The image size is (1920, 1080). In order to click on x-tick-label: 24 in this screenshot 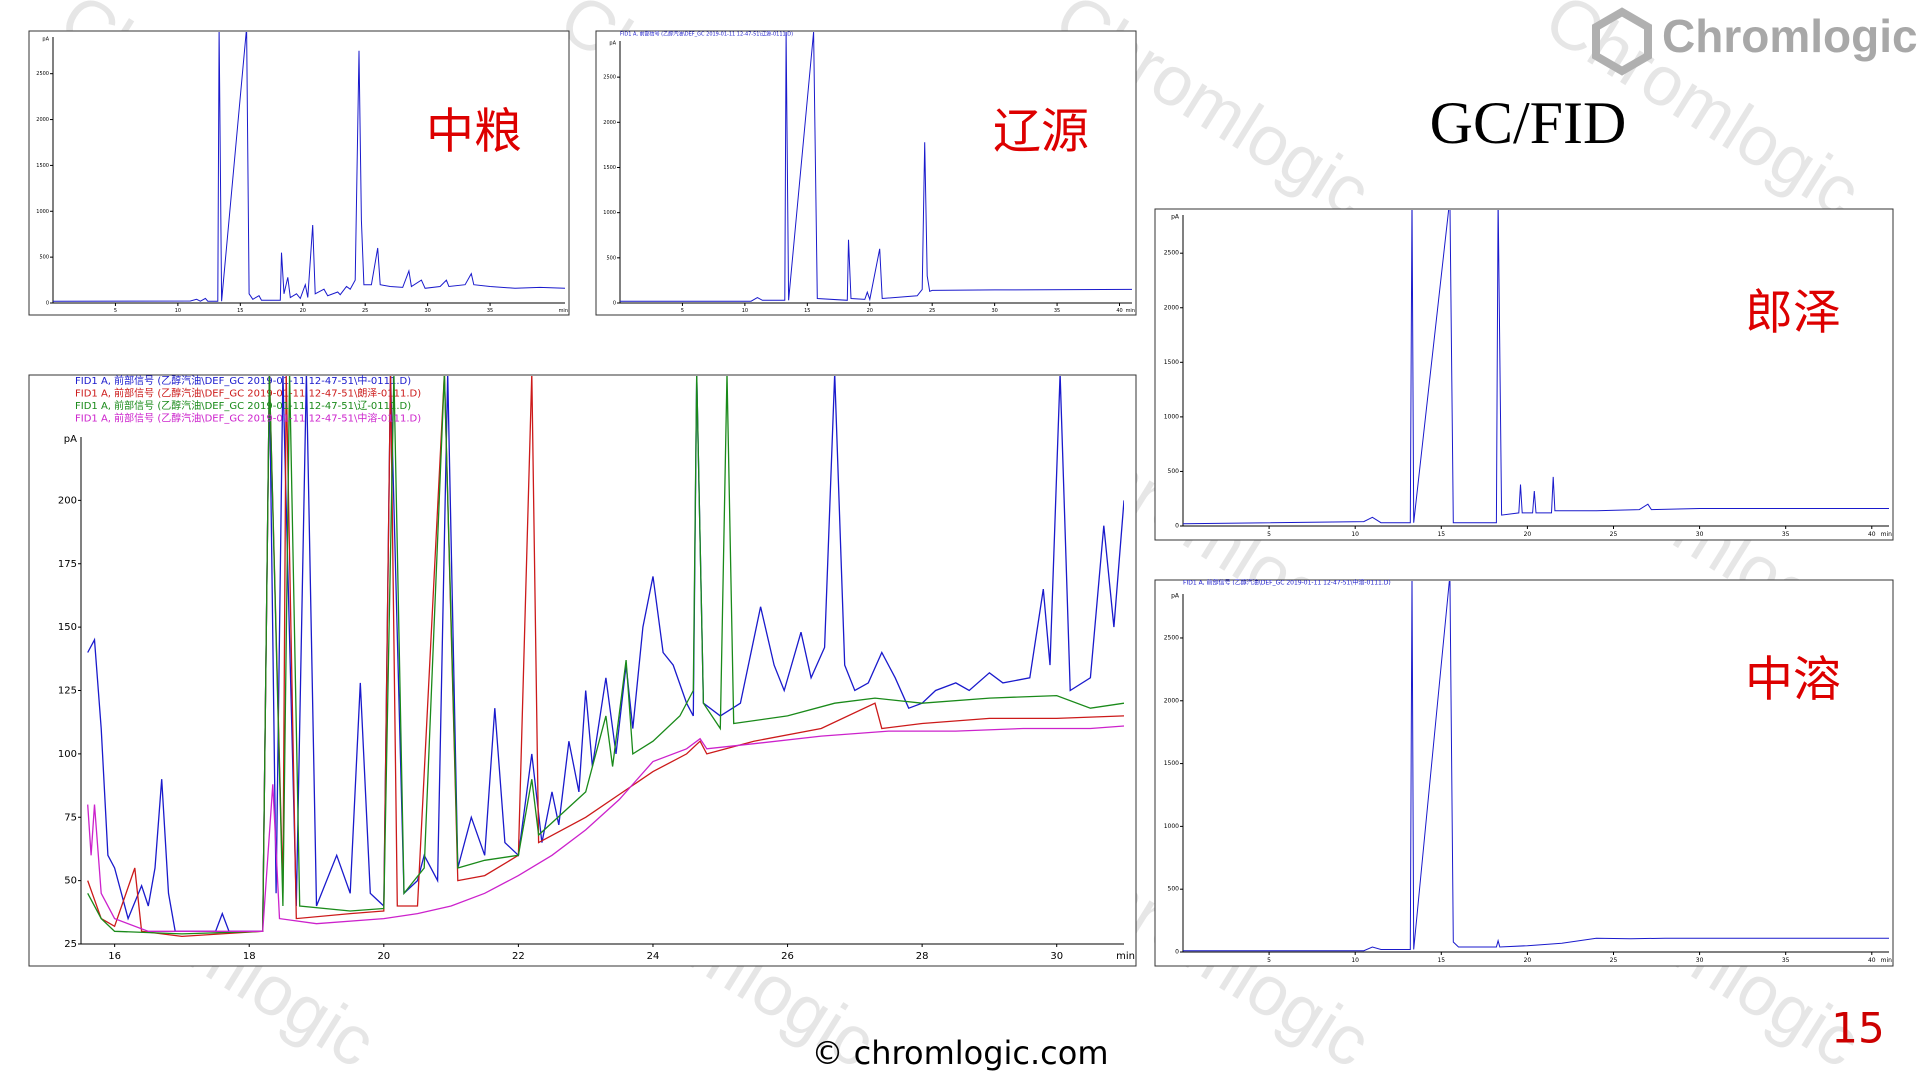, I will do `click(653, 956)`.